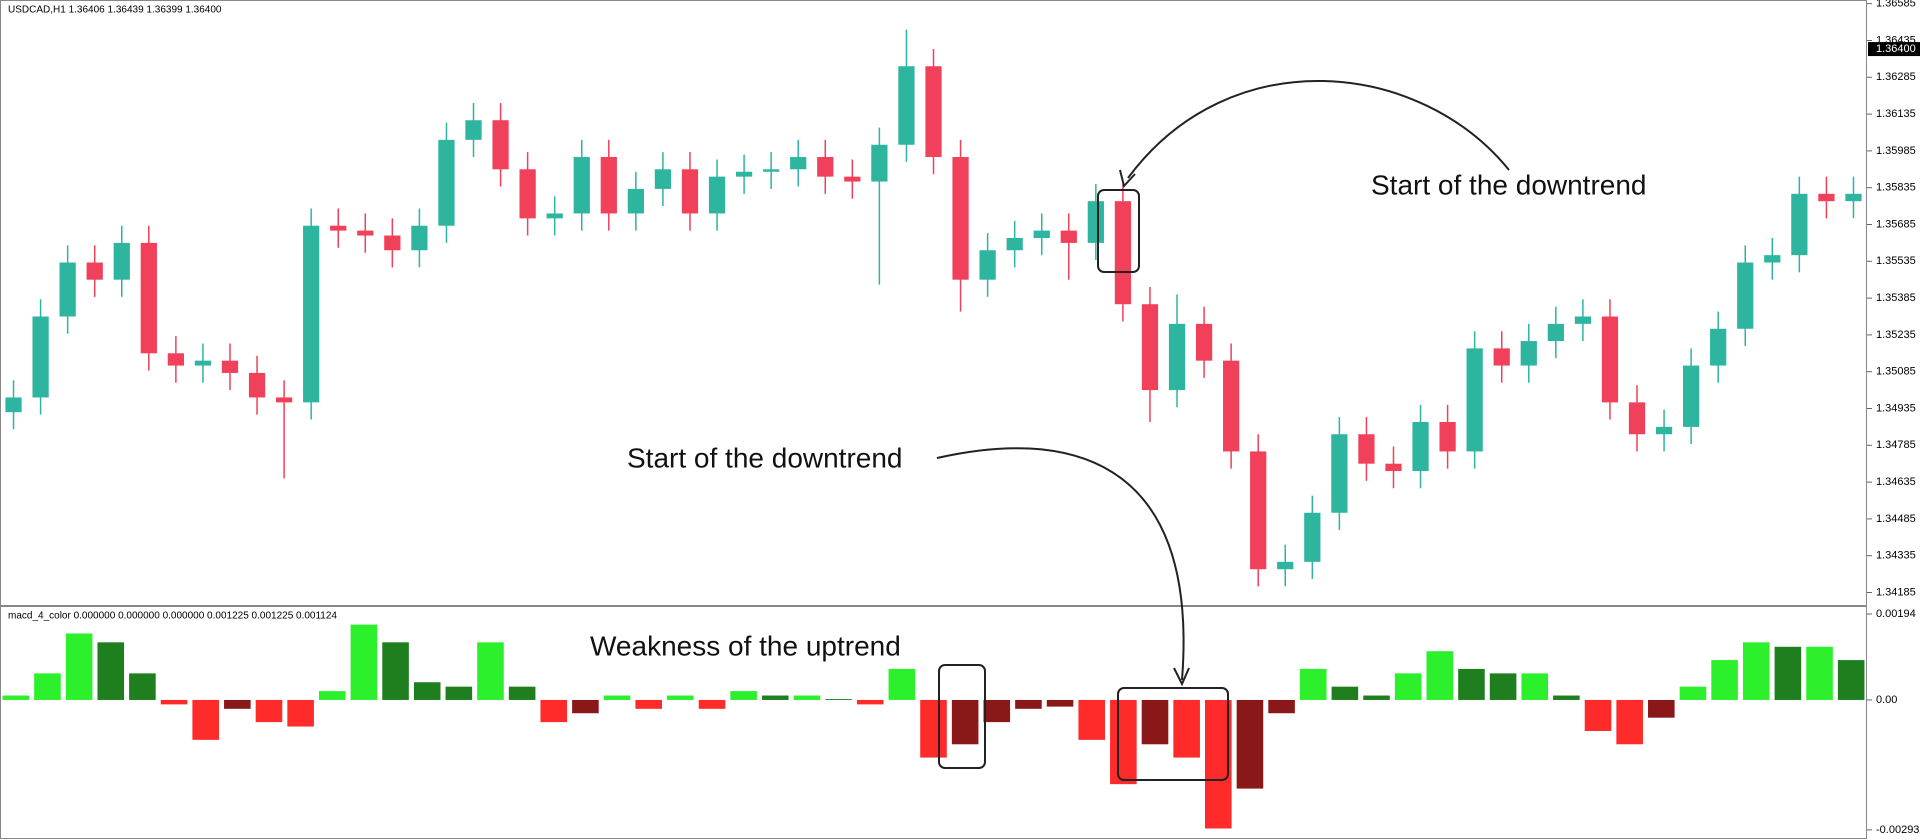 The height and width of the screenshot is (840, 1920). What do you see at coordinates (1896, 261) in the screenshot?
I see `y-tick-label: 1.35535` at bounding box center [1896, 261].